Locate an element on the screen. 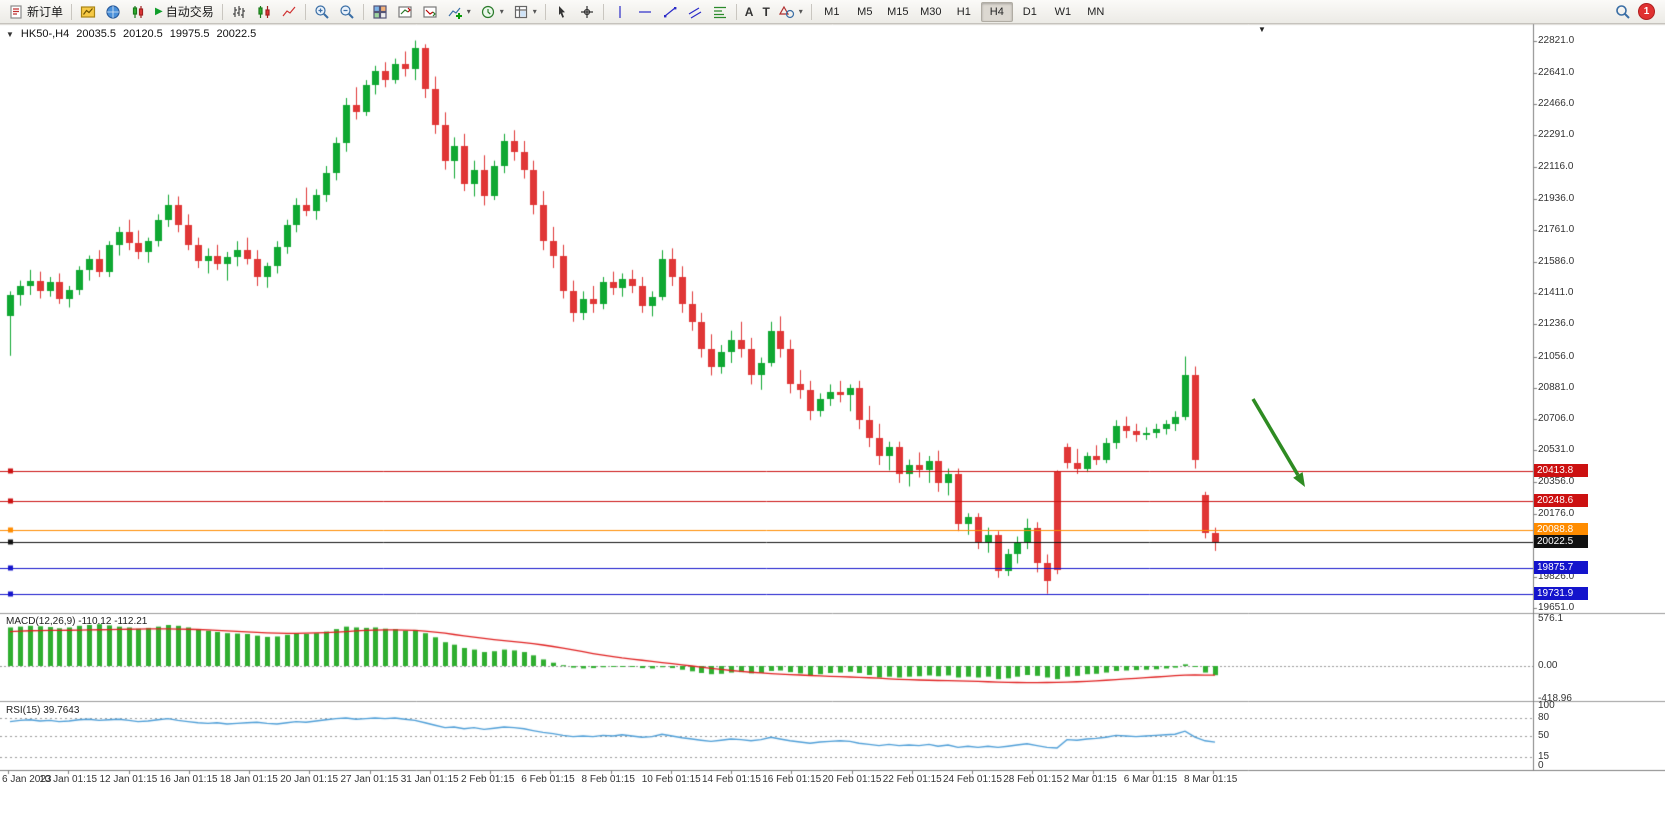  ohlc-close: 20022.5 is located at coordinates (236, 34).